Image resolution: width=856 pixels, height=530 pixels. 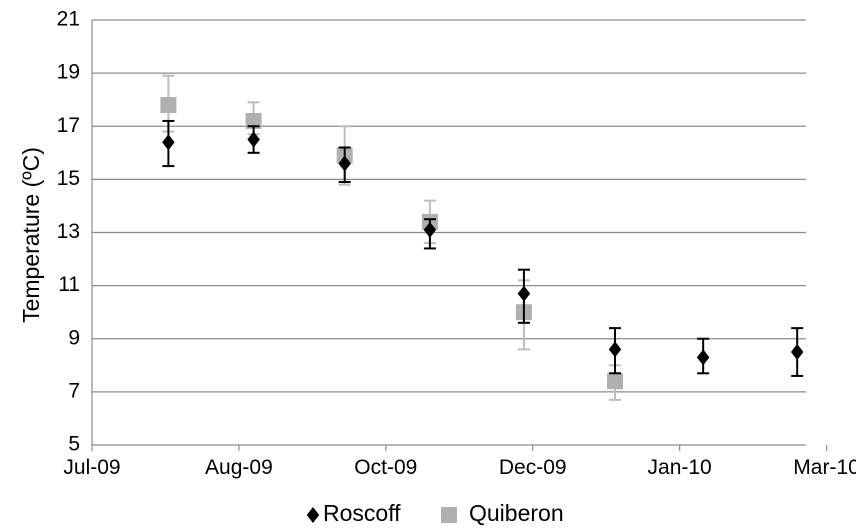 What do you see at coordinates (435, 513) in the screenshot?
I see `legend: Roscoff Quiberon` at bounding box center [435, 513].